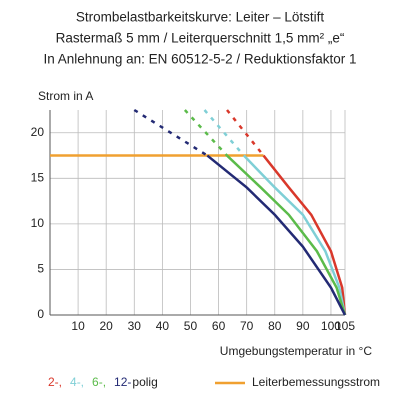 The image size is (400, 405). I want to click on x-tick-label: 10, so click(78, 326).